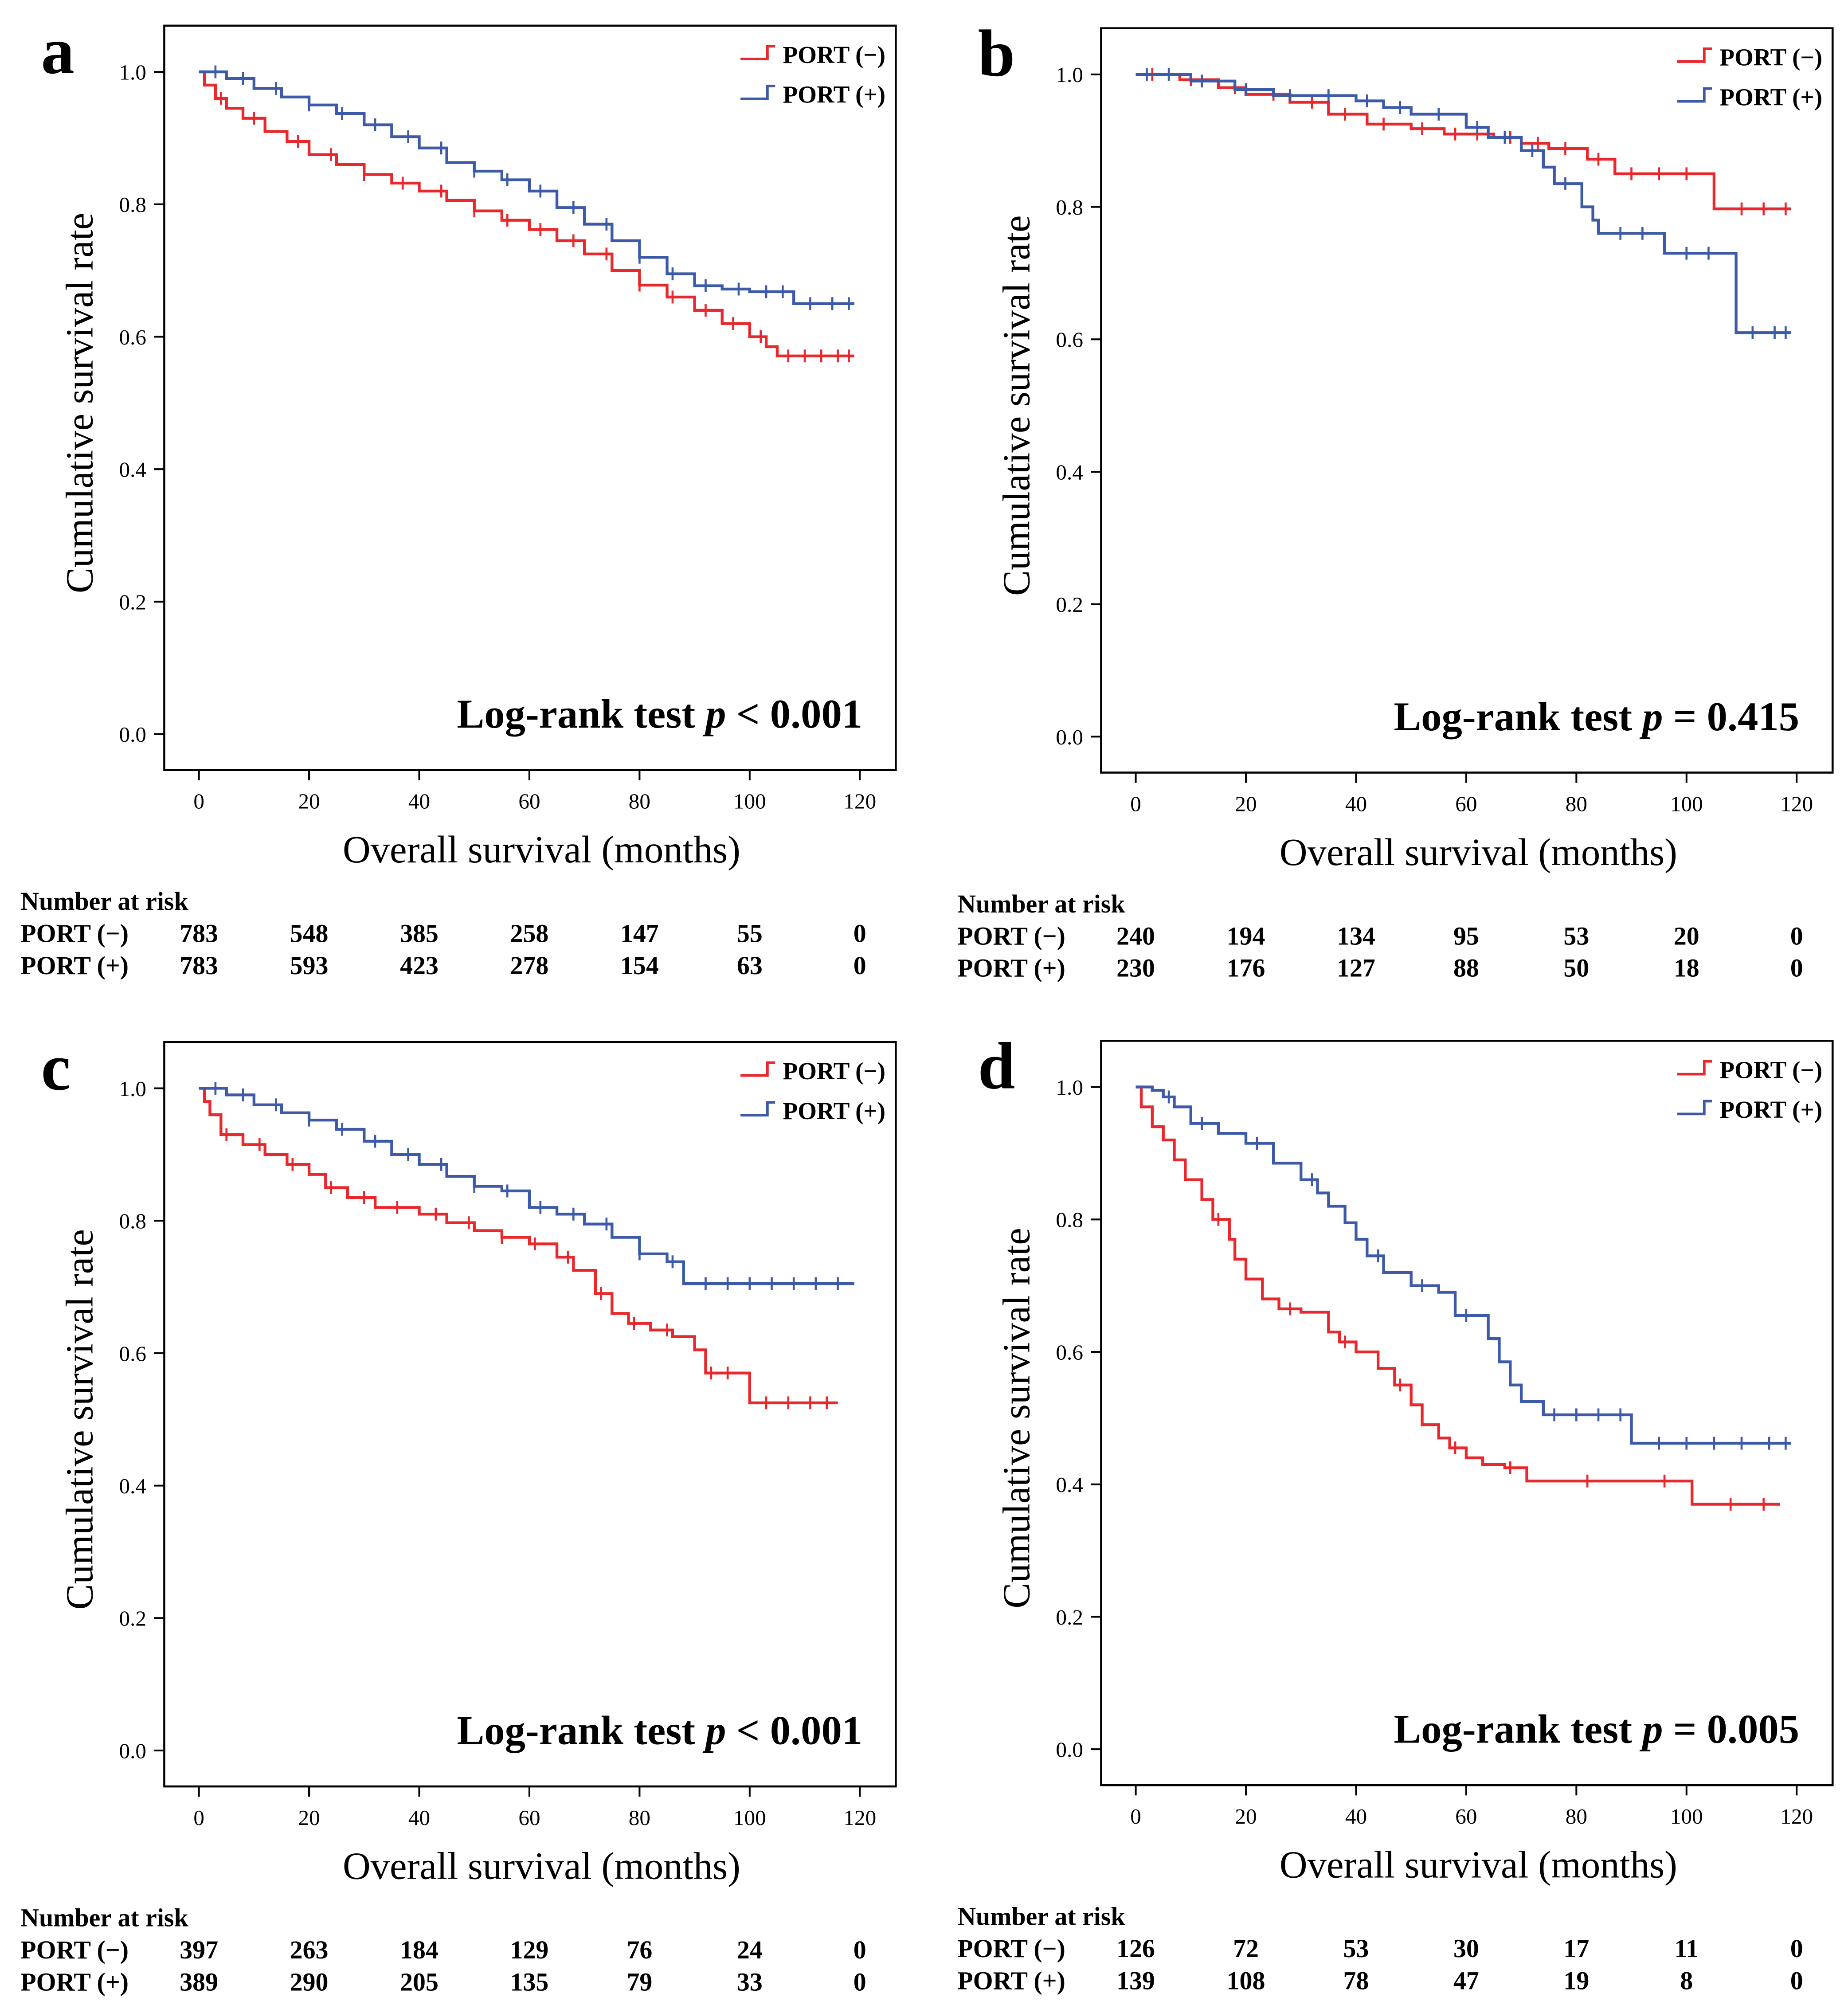 The height and width of the screenshot is (2005, 1848). Describe the element at coordinates (309, 965) in the screenshot. I see `risk-count: 593` at that location.